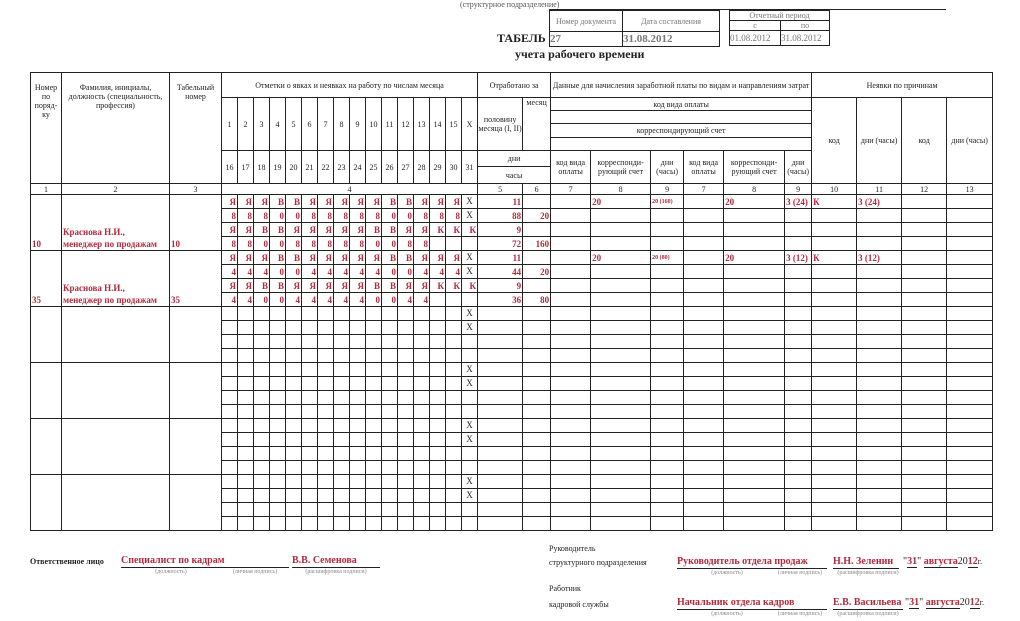 This screenshot has height=621, width=1020. I want to click on column-number: 1, so click(46, 189).